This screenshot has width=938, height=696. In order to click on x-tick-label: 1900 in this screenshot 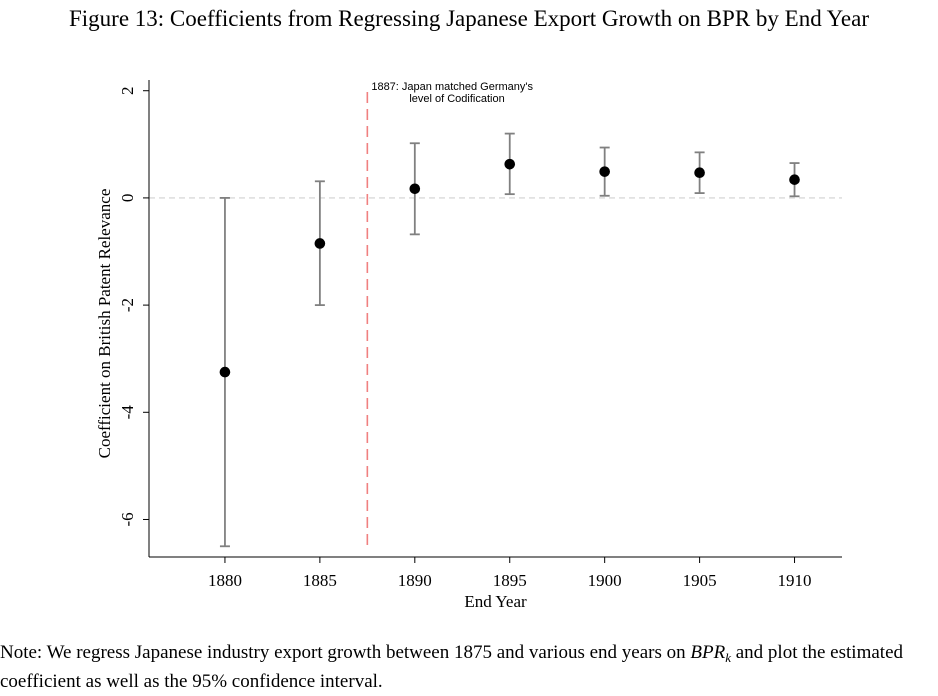, I will do `click(605, 580)`.